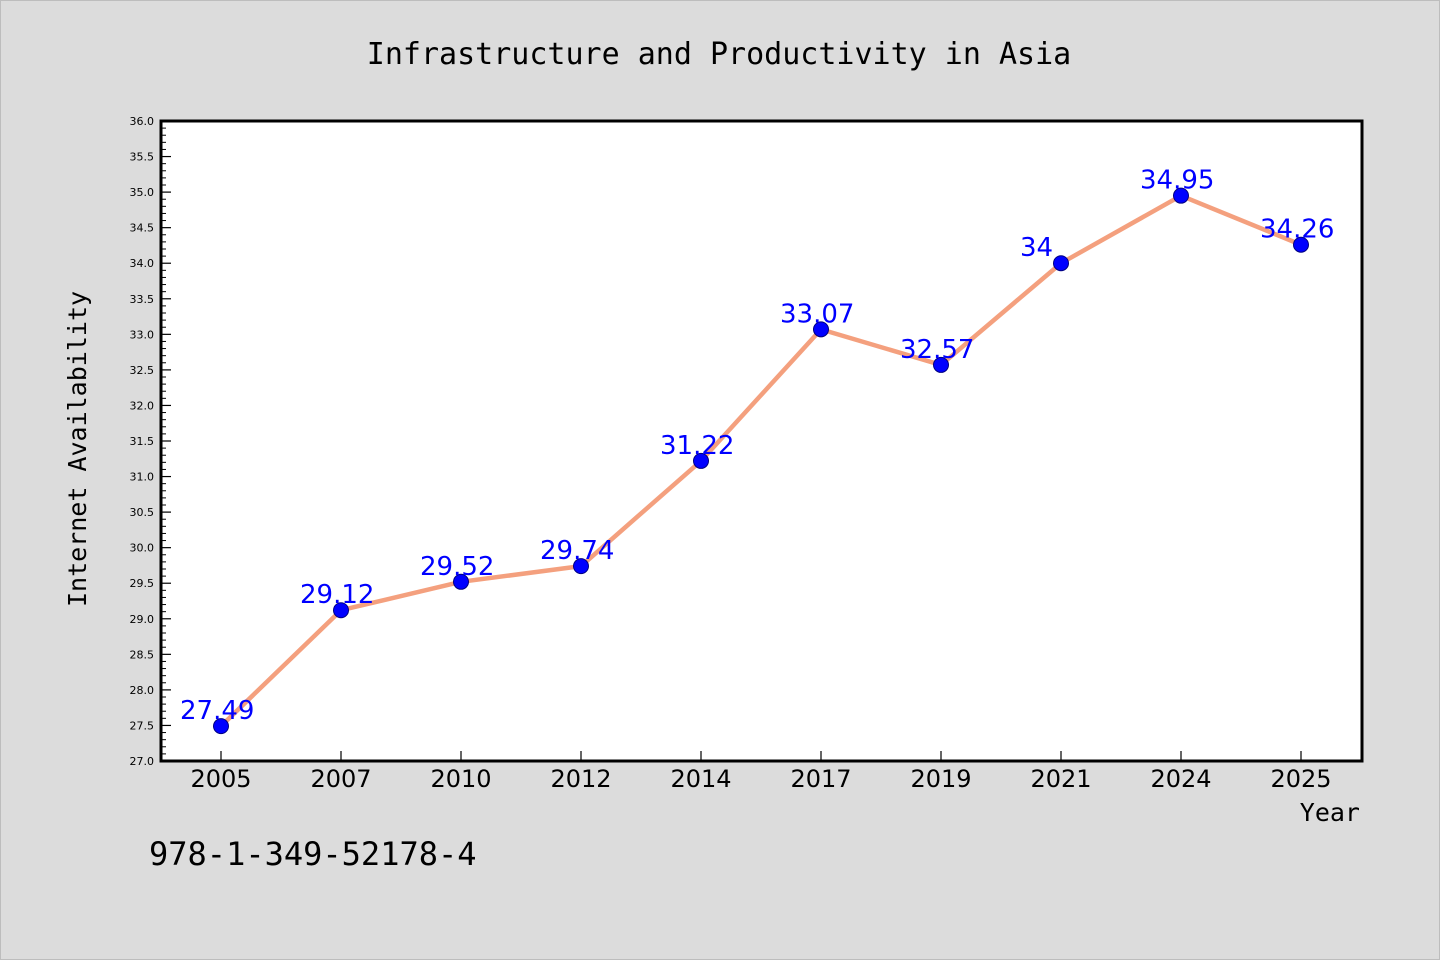 The image size is (1440, 960). I want to click on y-tick-label: 27.5, so click(142, 725).